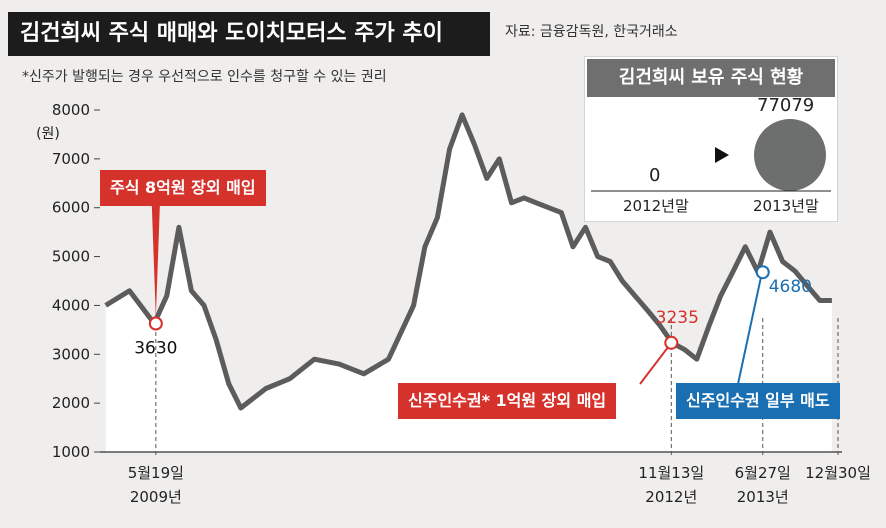 The width and height of the screenshot is (886, 528). What do you see at coordinates (763, 473) in the screenshot?
I see `x-tick-label: 6월27일` at bounding box center [763, 473].